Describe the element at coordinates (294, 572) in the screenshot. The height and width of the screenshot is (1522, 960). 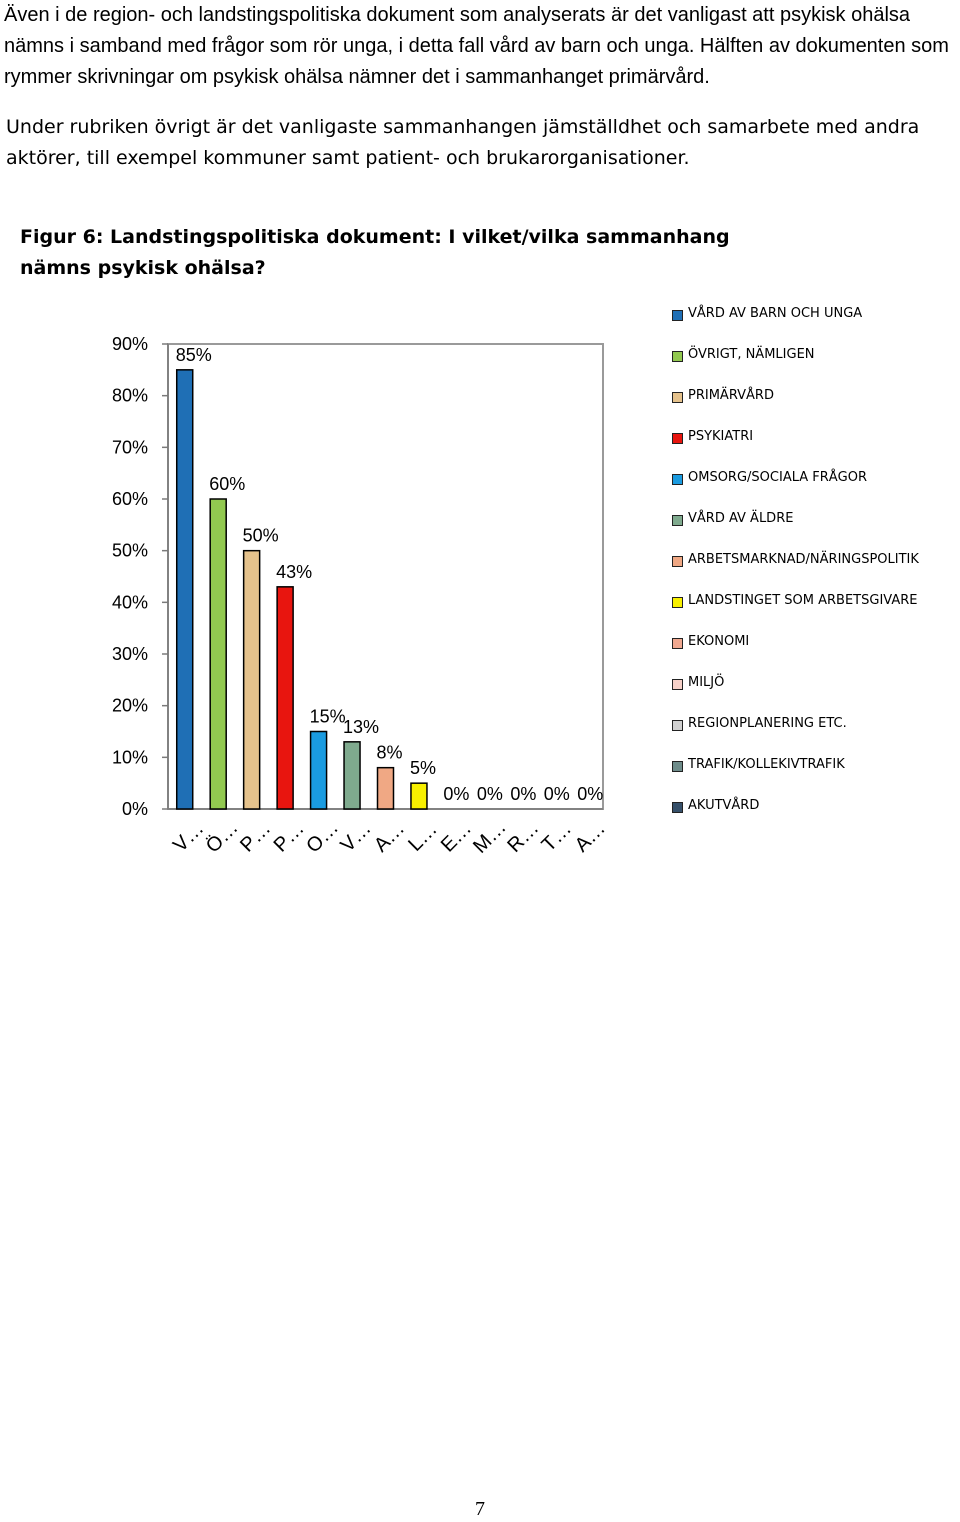
I see `data-label: 43%` at that location.